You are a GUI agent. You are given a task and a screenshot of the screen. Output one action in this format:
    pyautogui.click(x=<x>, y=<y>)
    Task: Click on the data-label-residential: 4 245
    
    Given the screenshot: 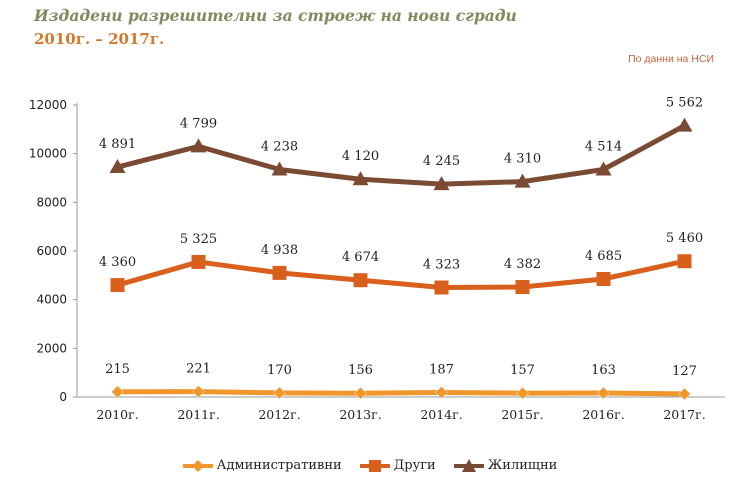 What is the action you would take?
    pyautogui.click(x=441, y=161)
    